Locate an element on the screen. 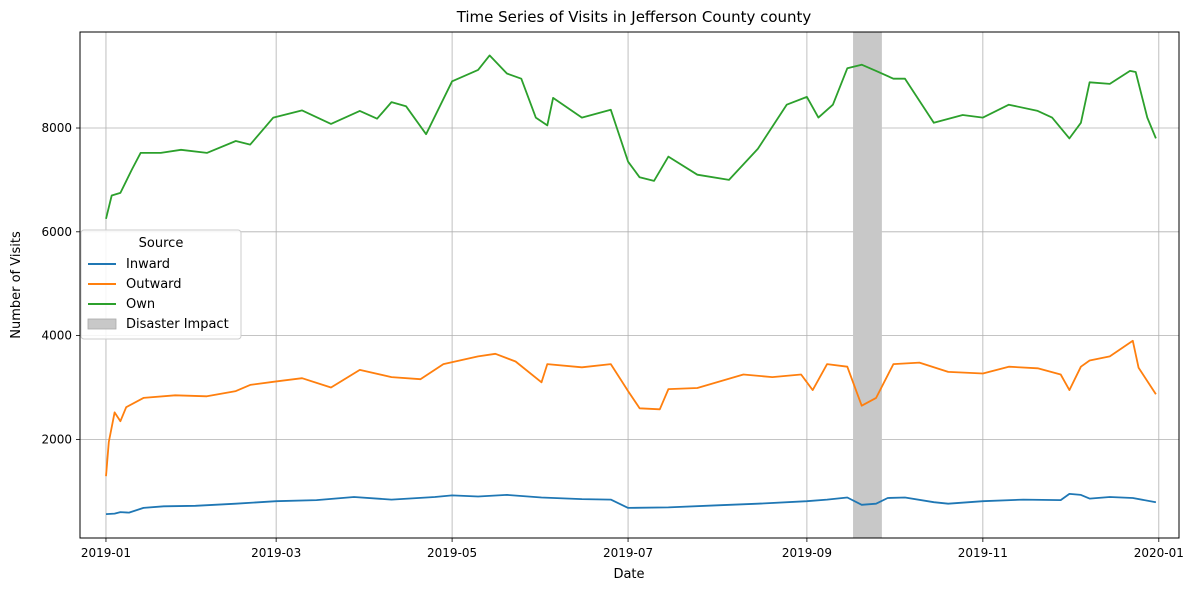 This screenshot has height=590, width=1189. legend-label-disaster-impact: Disaster Impact is located at coordinates (177, 324).